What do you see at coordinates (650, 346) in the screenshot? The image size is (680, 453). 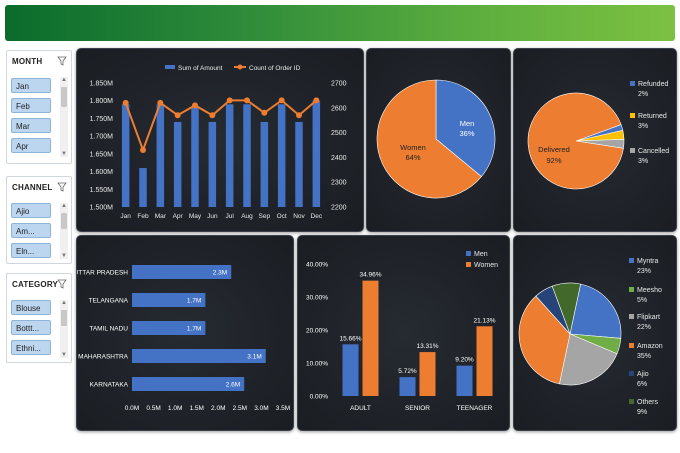 I see `legend-label-amazon: Amazon` at bounding box center [650, 346].